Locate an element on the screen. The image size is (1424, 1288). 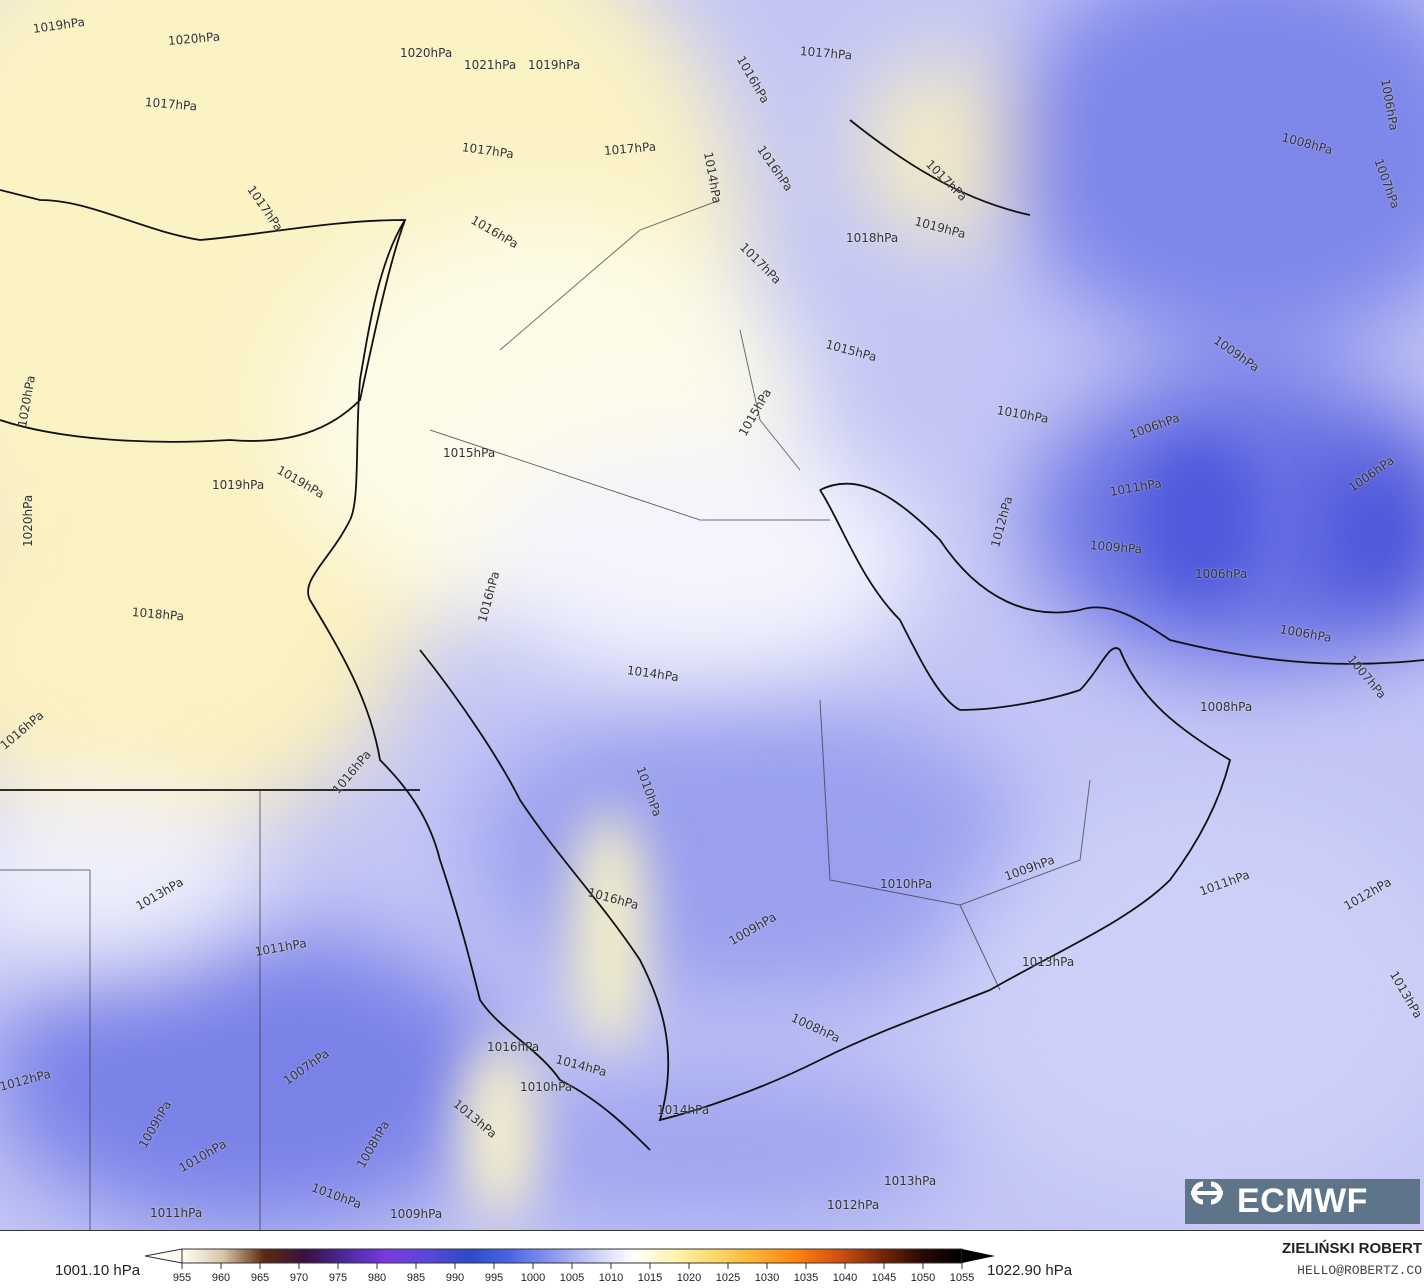
colorbar-min-label: 1001.10 hPa is located at coordinates (98, 1270).